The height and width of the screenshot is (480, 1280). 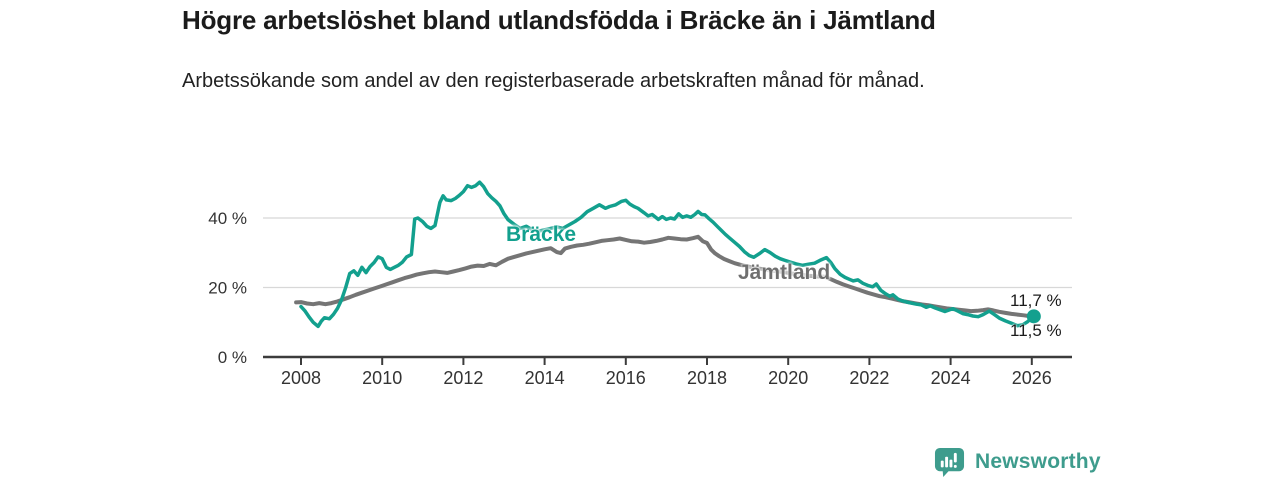 I want to click on x-tick-label: 2014, so click(x=545, y=378).